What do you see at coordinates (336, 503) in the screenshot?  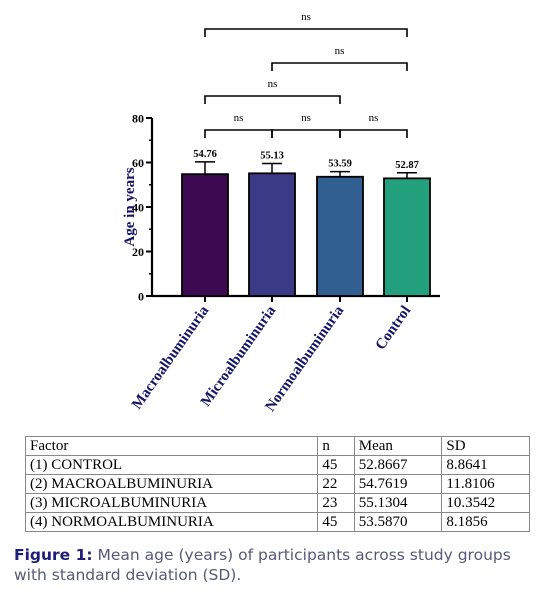 I see `cell-n: 23` at bounding box center [336, 503].